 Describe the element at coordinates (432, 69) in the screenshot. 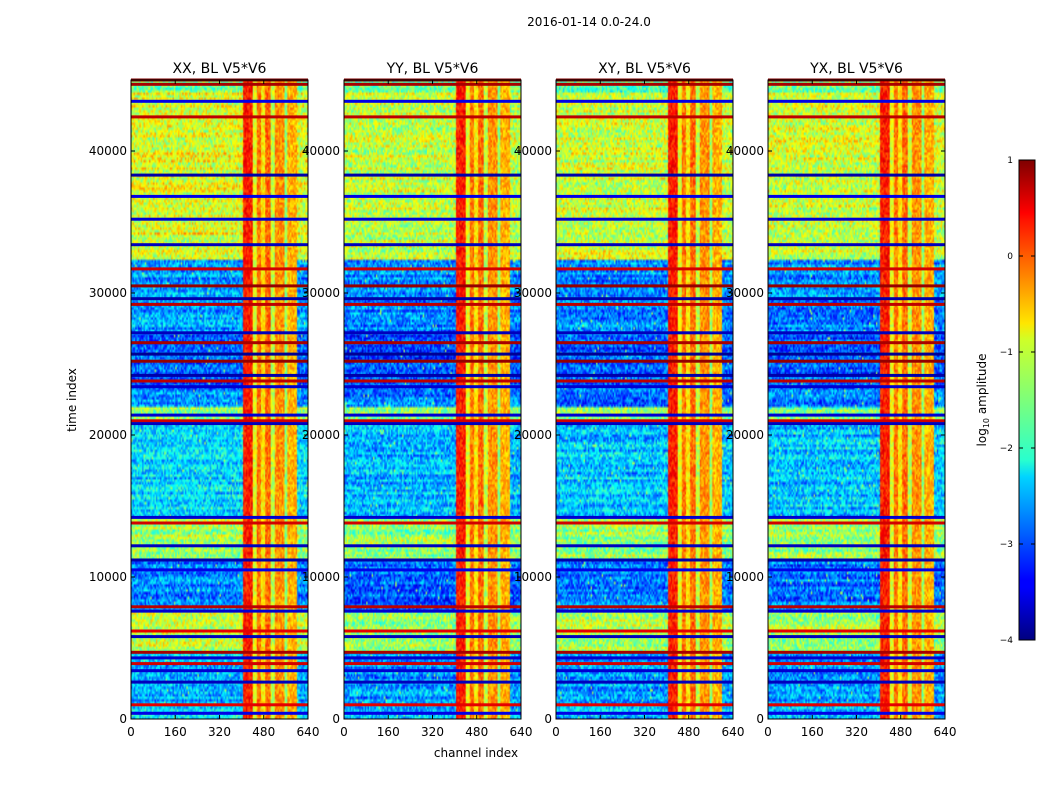

I see `panel-title: YY, BL V5*V6` at that location.